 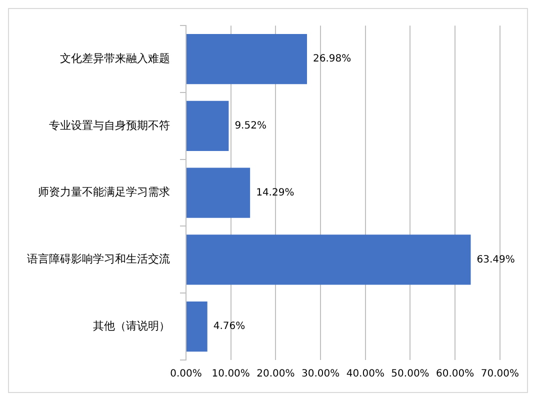 I want to click on y-tick-label: 语言障碍影响学习和生活交流, so click(x=98, y=259).